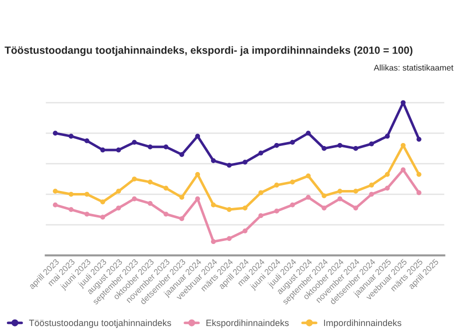 The width and height of the screenshot is (458, 336). What do you see at coordinates (208, 51) in the screenshot?
I see `chart-title: Tööstustoodangu tootjahinnaindeks, ekspordi- ja impordihinnaindeks (2010 = 100)` at bounding box center [208, 51].